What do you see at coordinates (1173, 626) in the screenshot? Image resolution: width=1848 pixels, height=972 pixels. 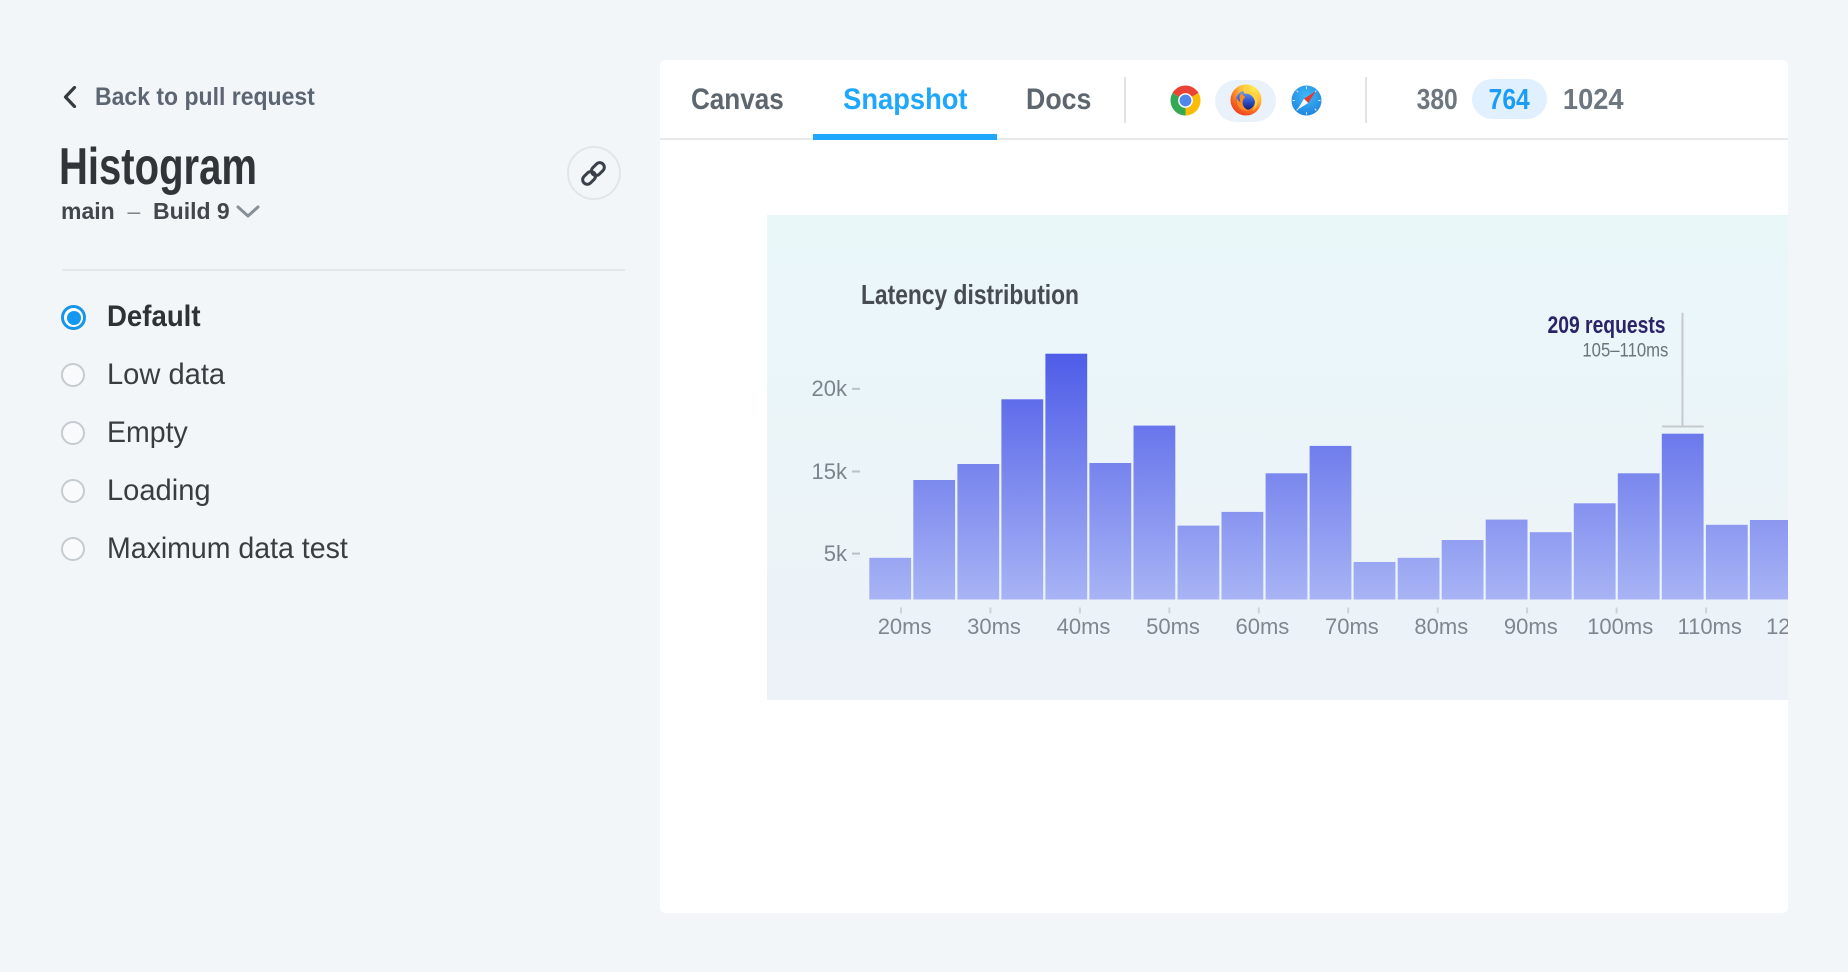 I see `svg-text: 50ms` at bounding box center [1173, 626].